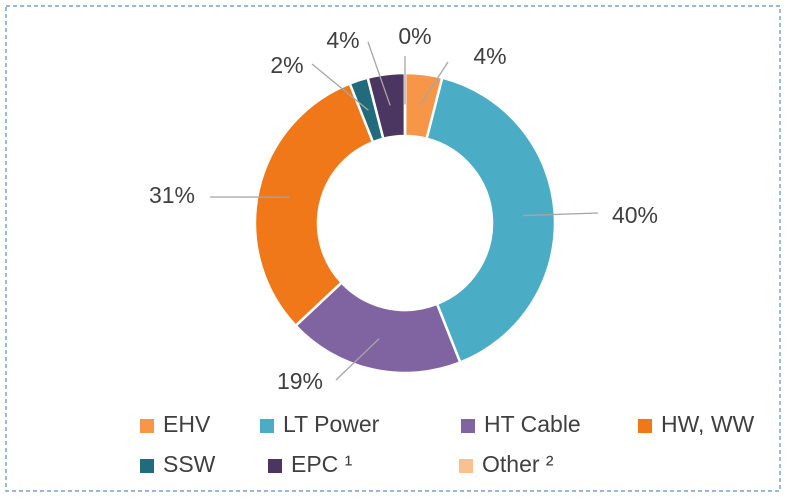 Image resolution: width=786 pixels, height=502 pixels. What do you see at coordinates (708, 424) in the screenshot?
I see `legend-label: HW, WW` at bounding box center [708, 424].